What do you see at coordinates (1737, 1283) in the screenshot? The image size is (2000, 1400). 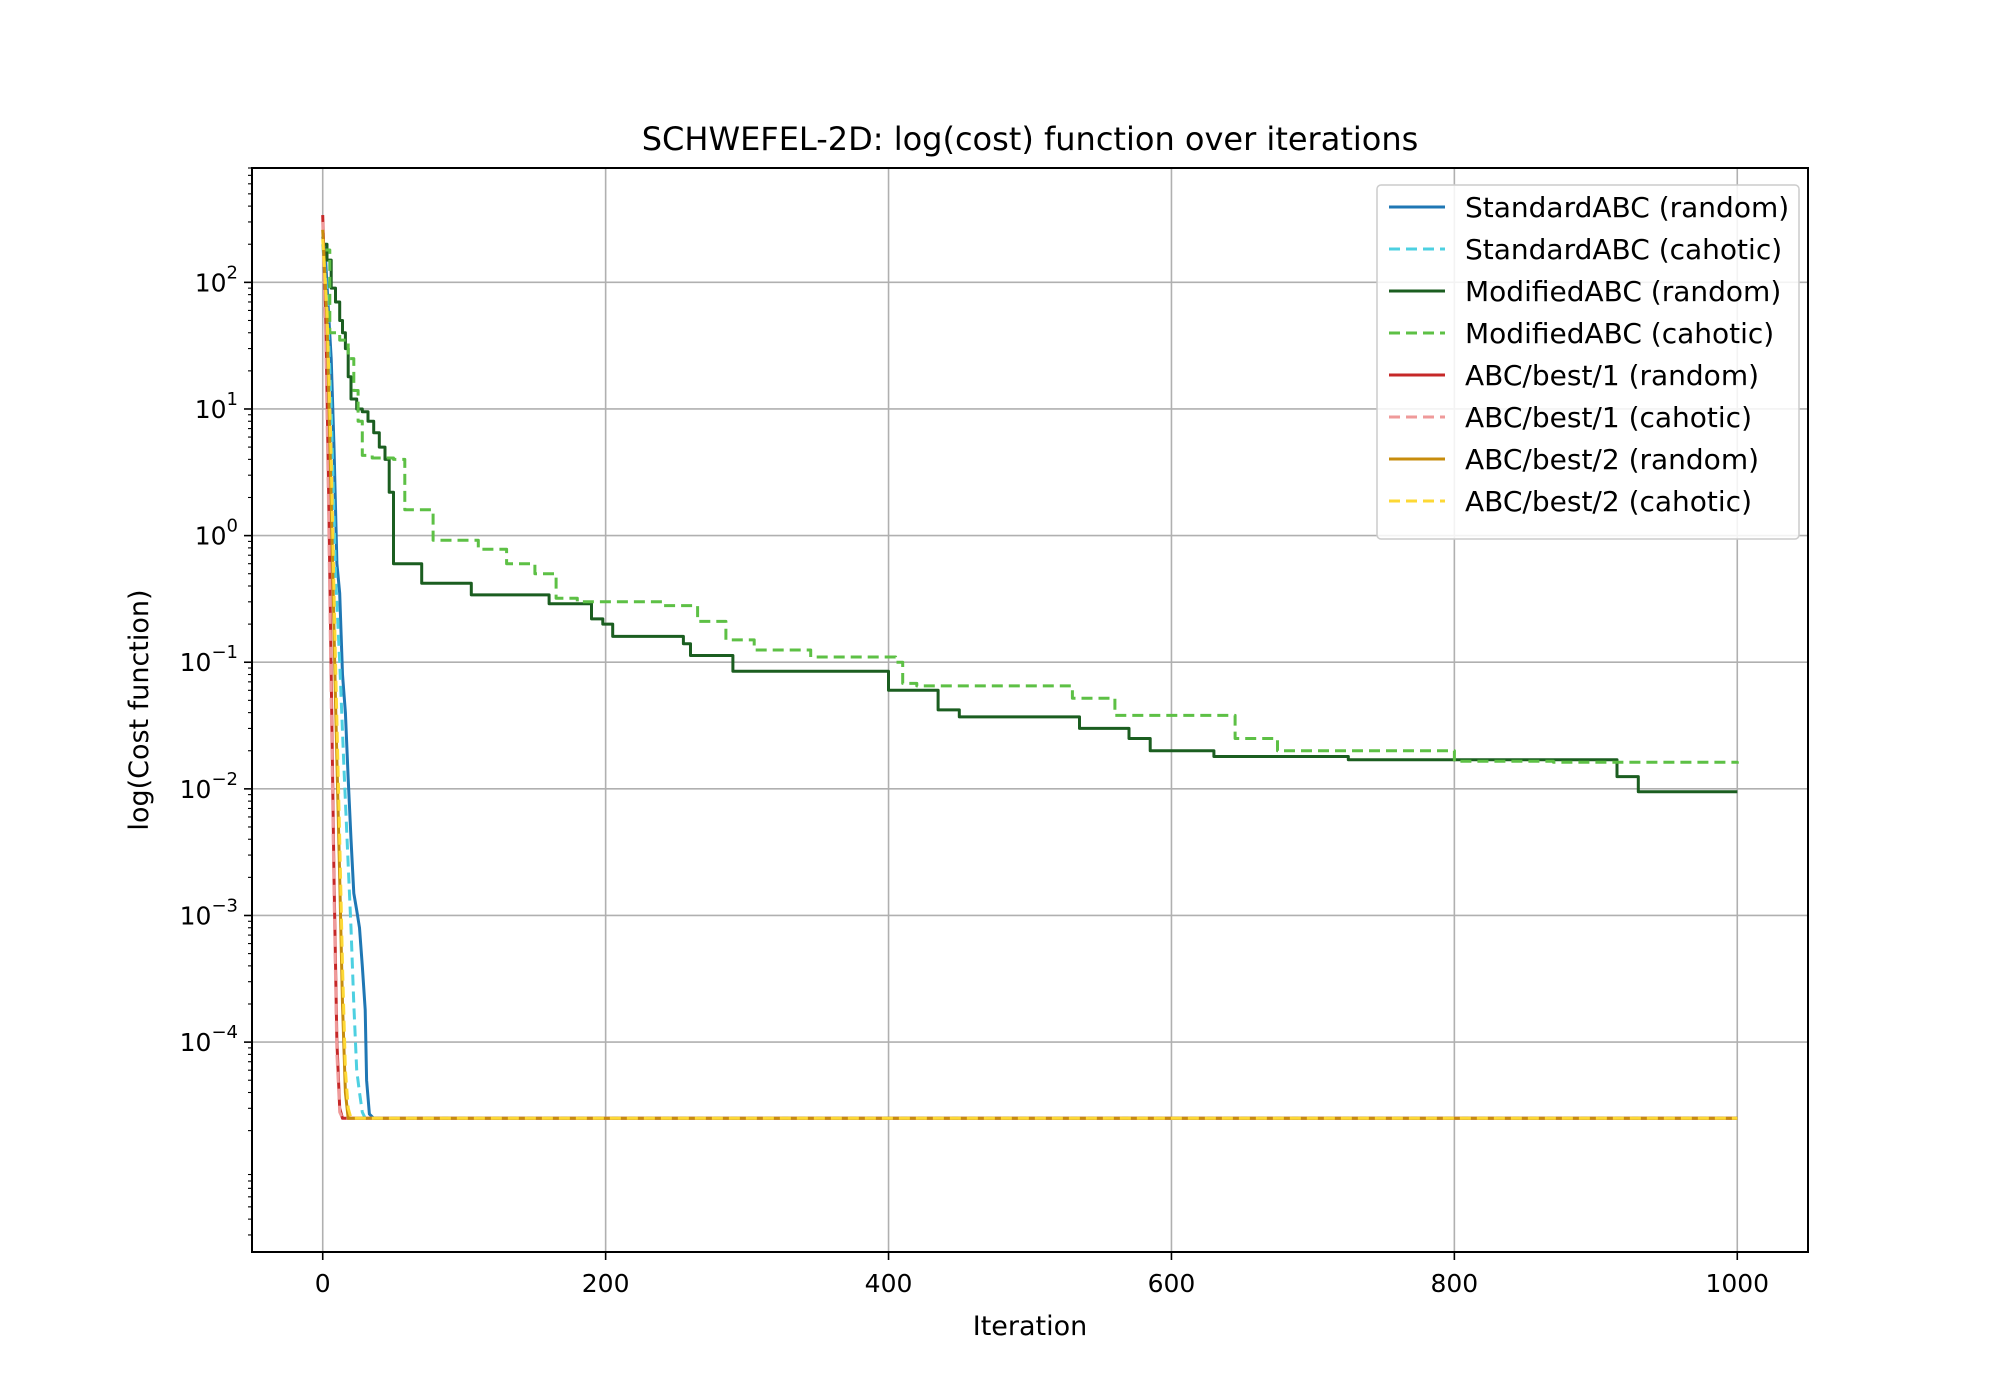 I see `x-tick-label: 1000` at bounding box center [1737, 1283].